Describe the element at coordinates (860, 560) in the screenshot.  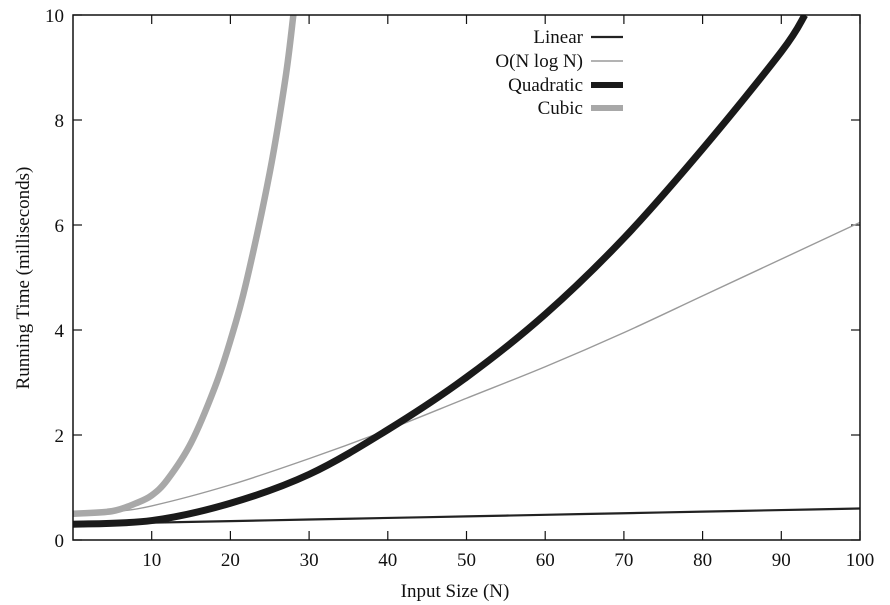
I see `x-tick-label: 100` at that location.